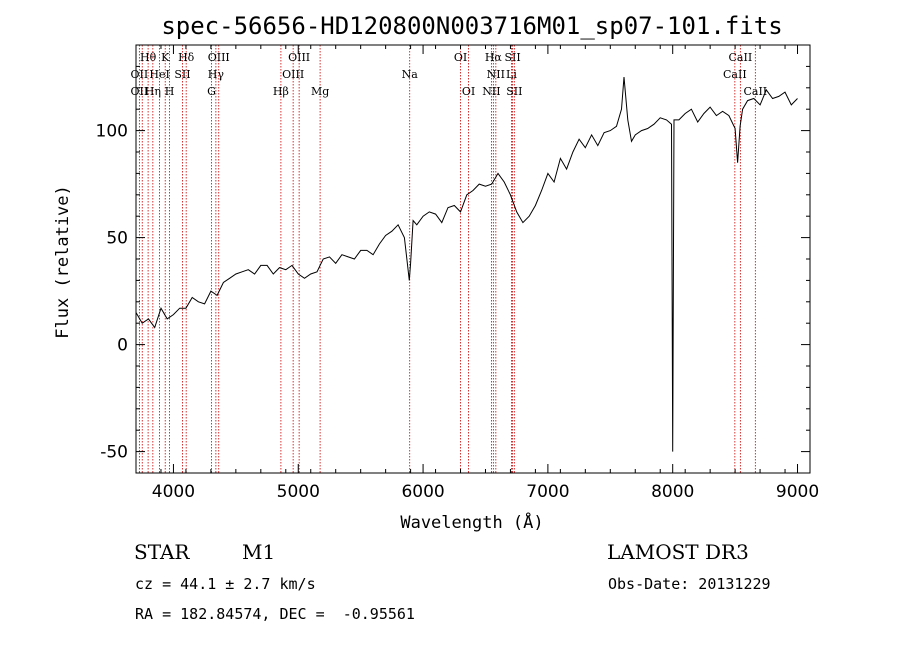 This screenshot has width=900, height=649. Describe the element at coordinates (112, 132) in the screenshot. I see `y-tick-label: 100` at that location.